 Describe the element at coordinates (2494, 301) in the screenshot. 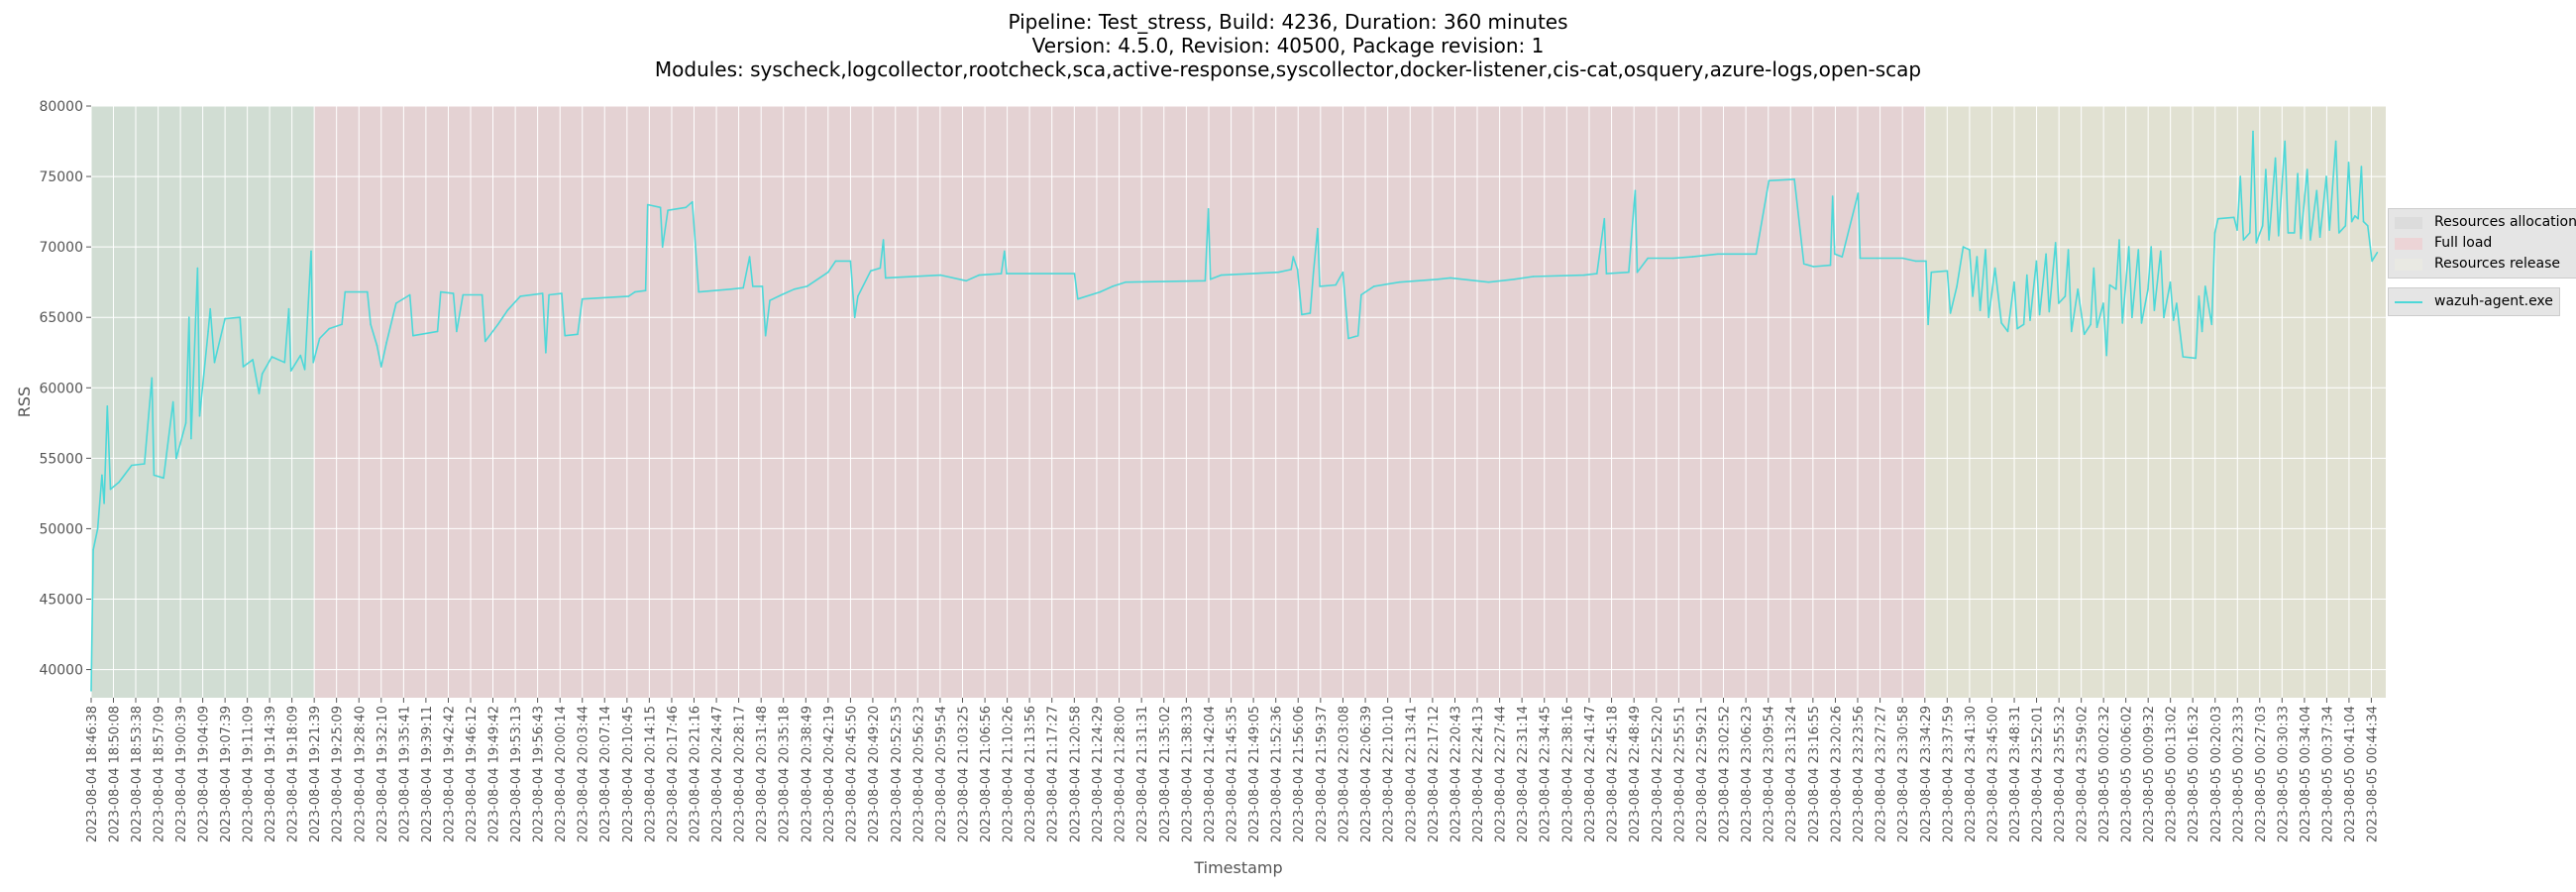

I see `legend-label-wazuh-agent: wazuh-agent.exe` at that location.